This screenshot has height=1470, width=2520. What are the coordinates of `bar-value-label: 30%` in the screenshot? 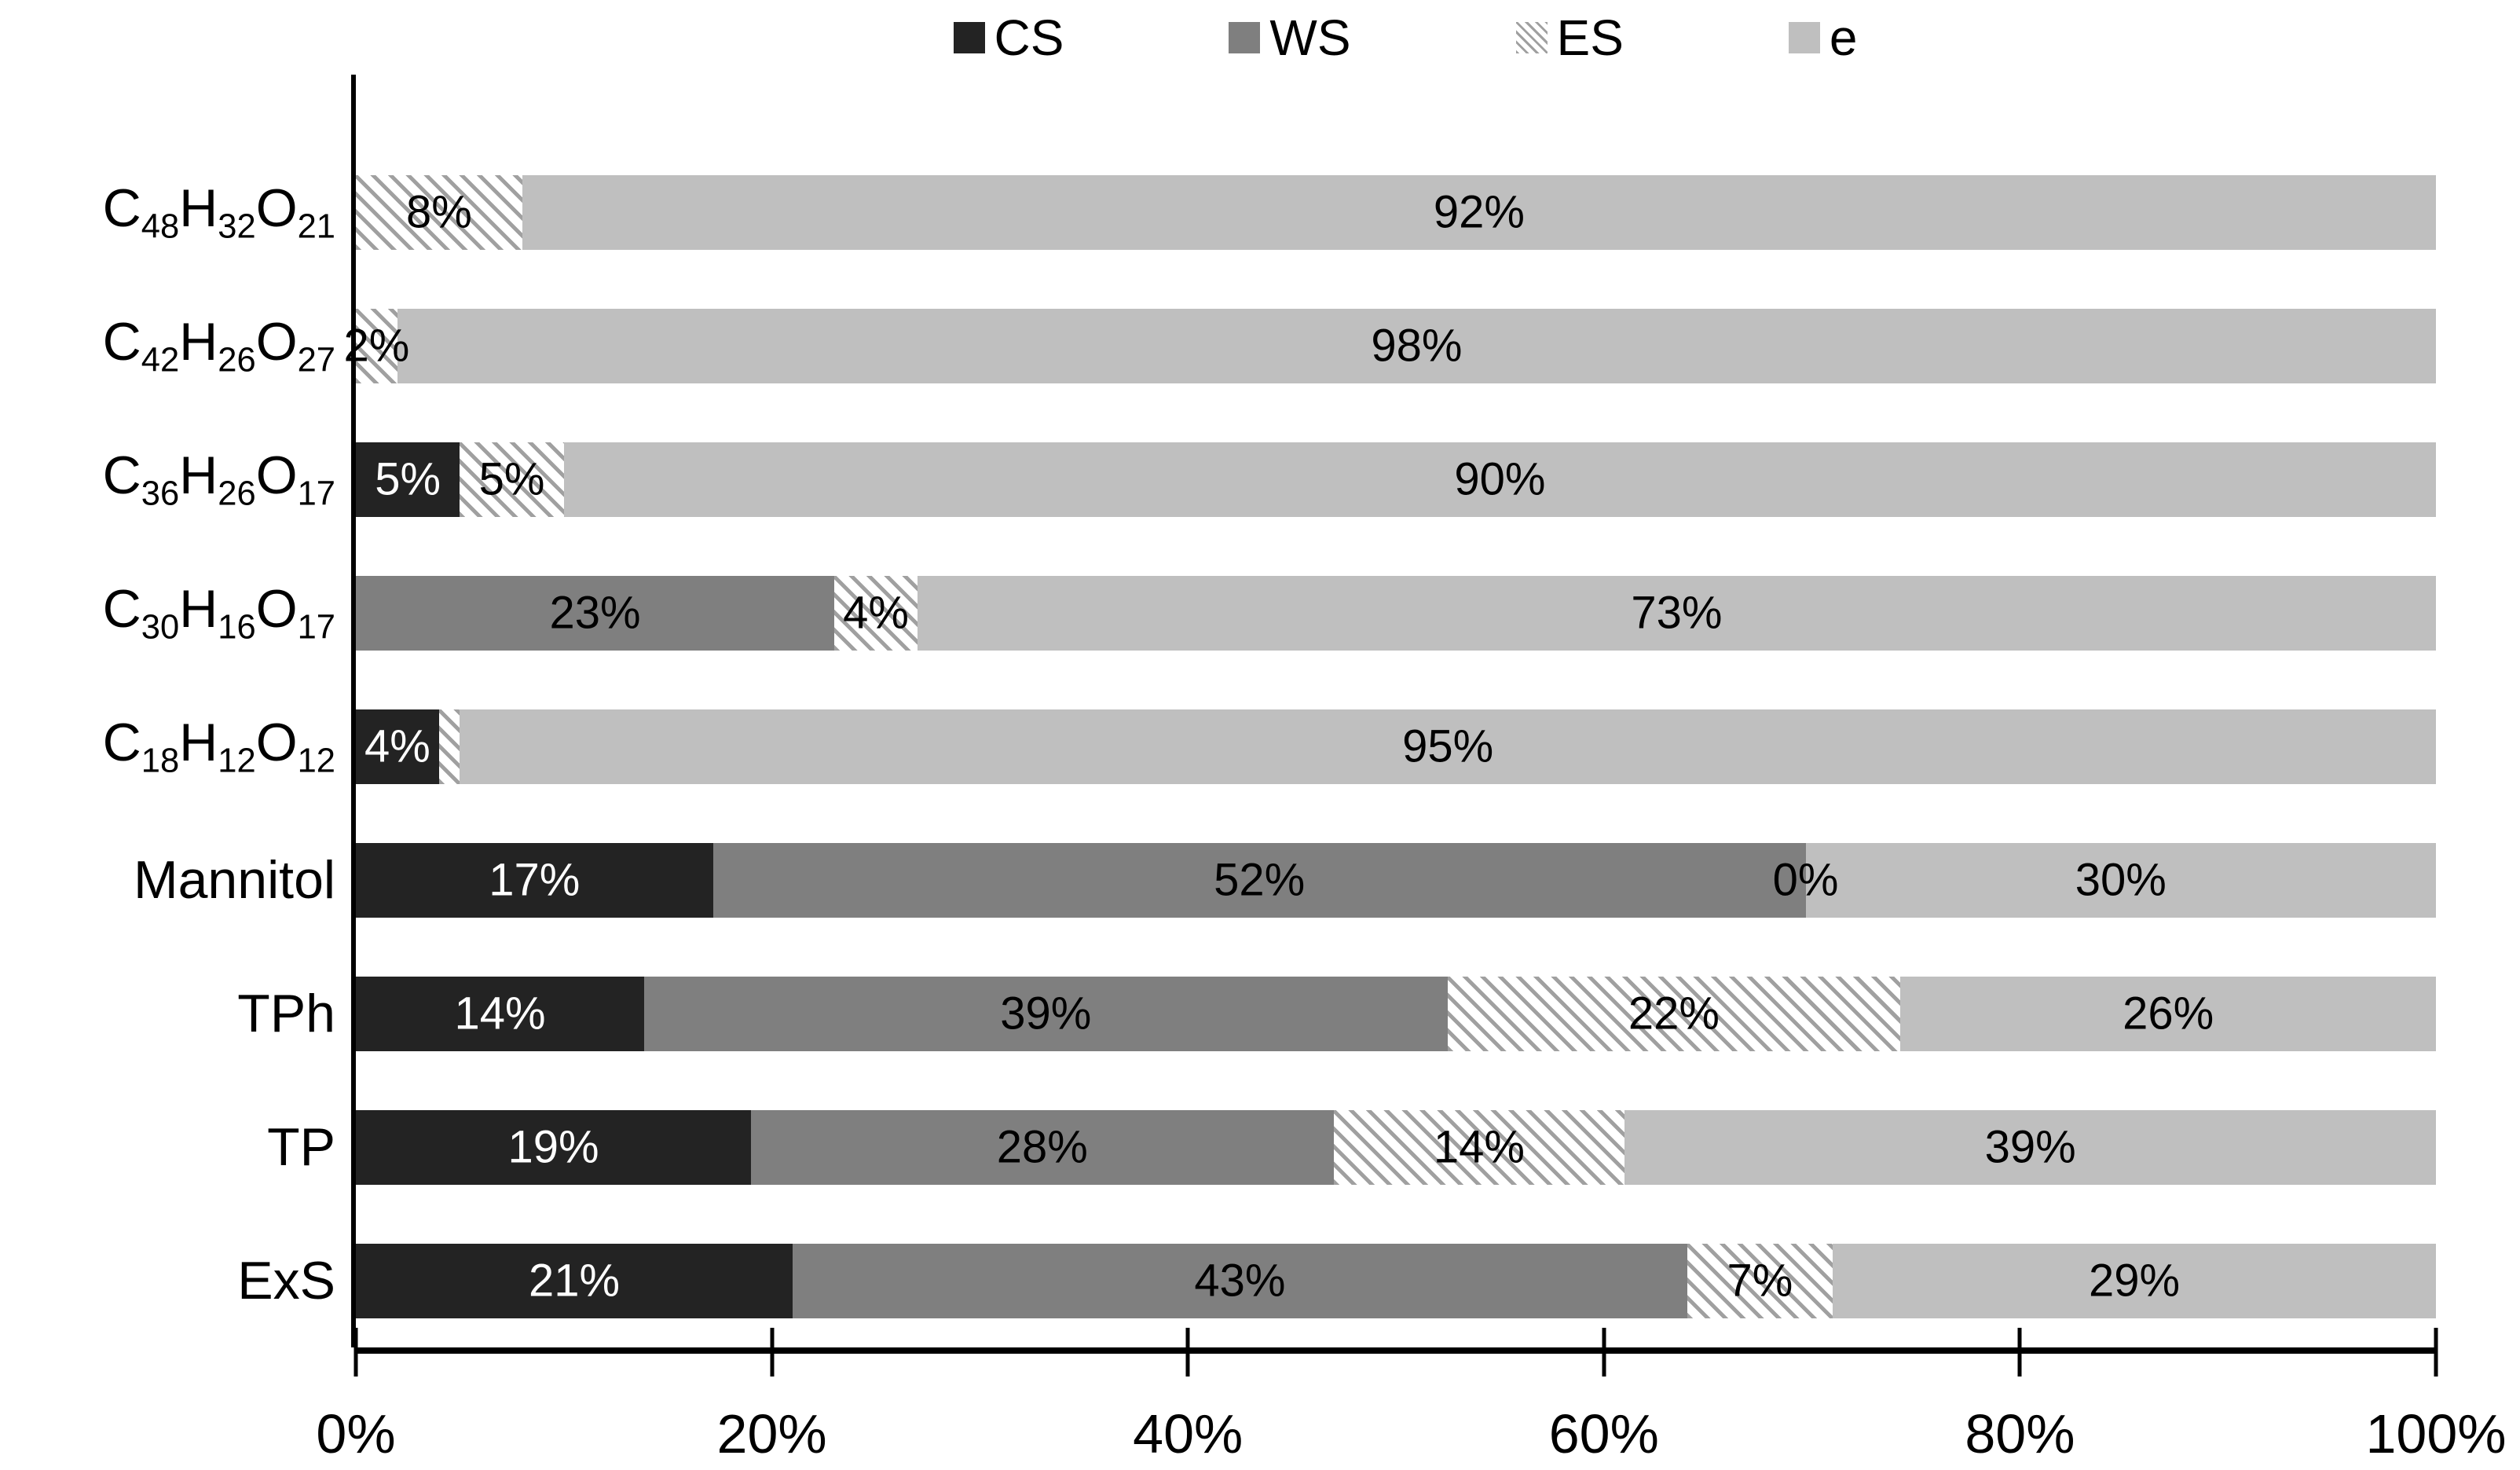 It's located at (2121, 880).